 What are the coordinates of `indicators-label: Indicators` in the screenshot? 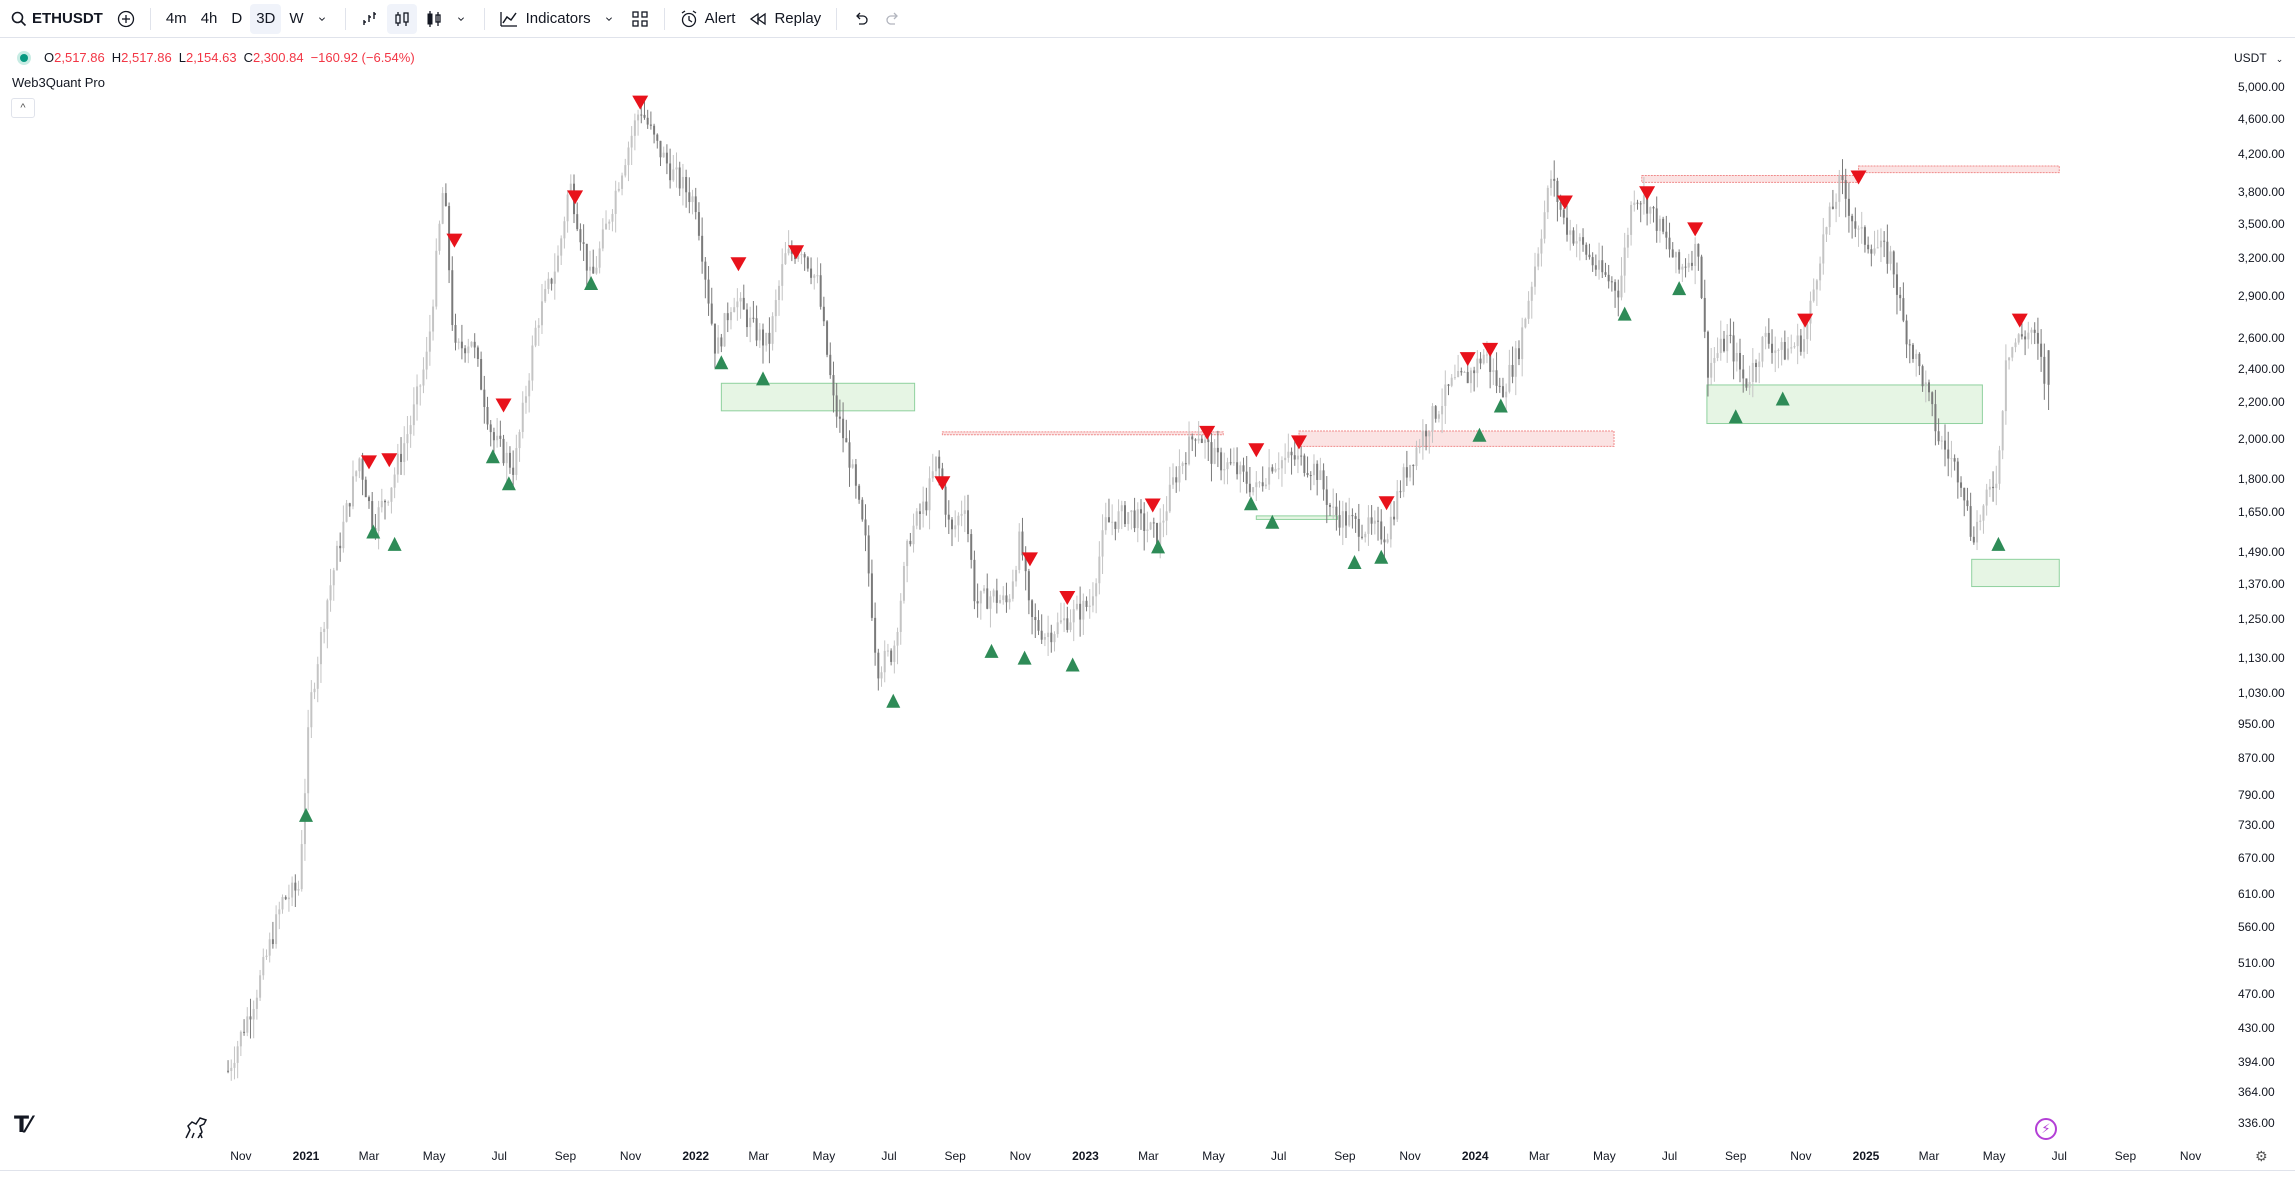 It's located at (558, 18).